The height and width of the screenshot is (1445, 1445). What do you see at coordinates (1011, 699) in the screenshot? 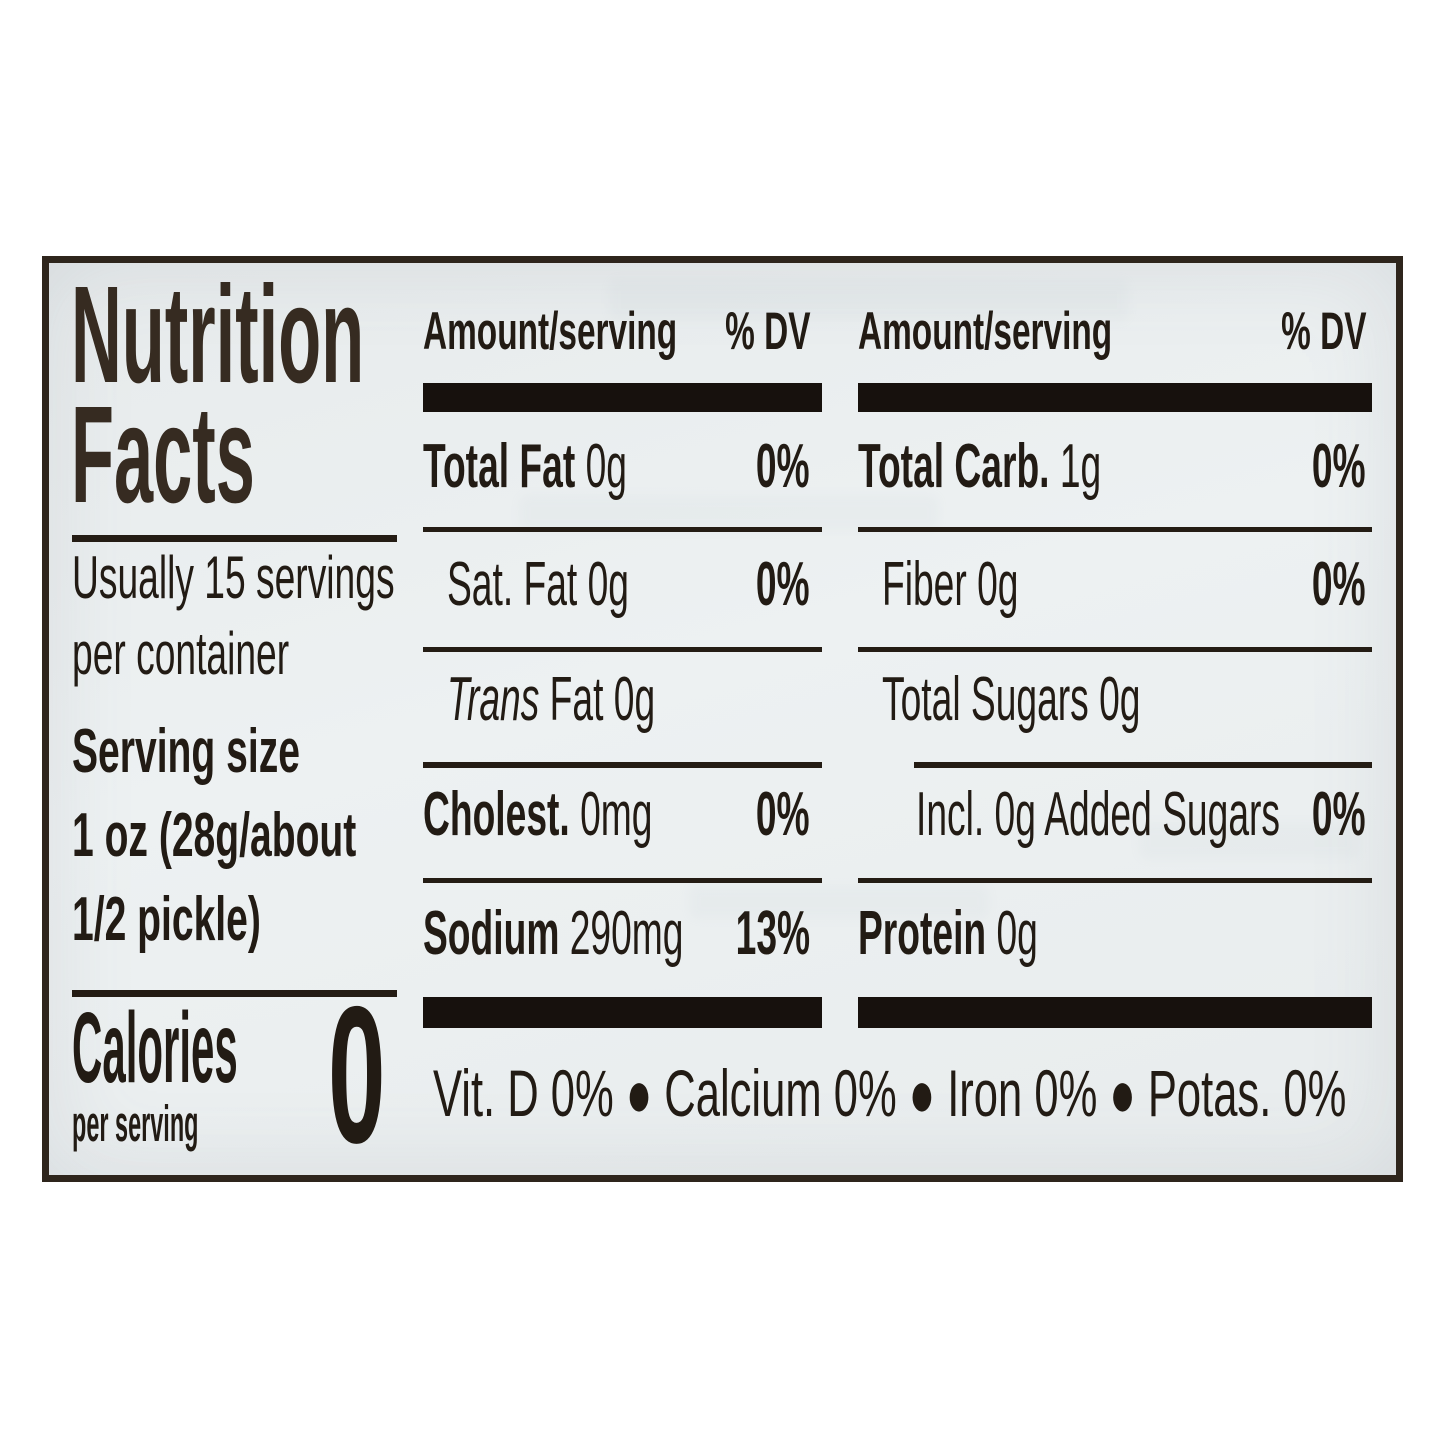
I see `nutrient-label: Total Sugars 0g` at bounding box center [1011, 699].